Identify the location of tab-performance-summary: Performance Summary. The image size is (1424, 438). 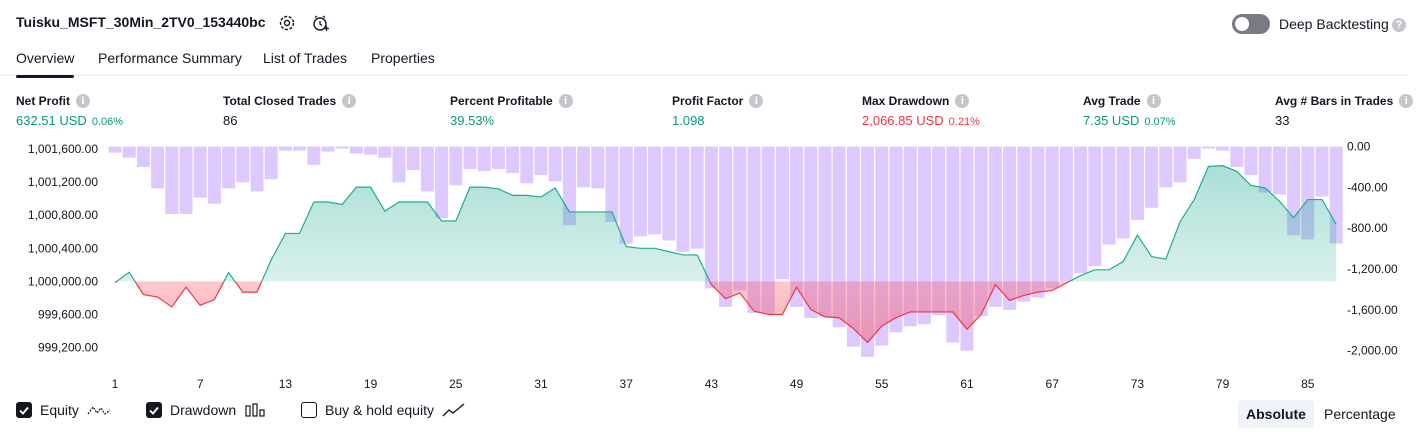
(170, 58).